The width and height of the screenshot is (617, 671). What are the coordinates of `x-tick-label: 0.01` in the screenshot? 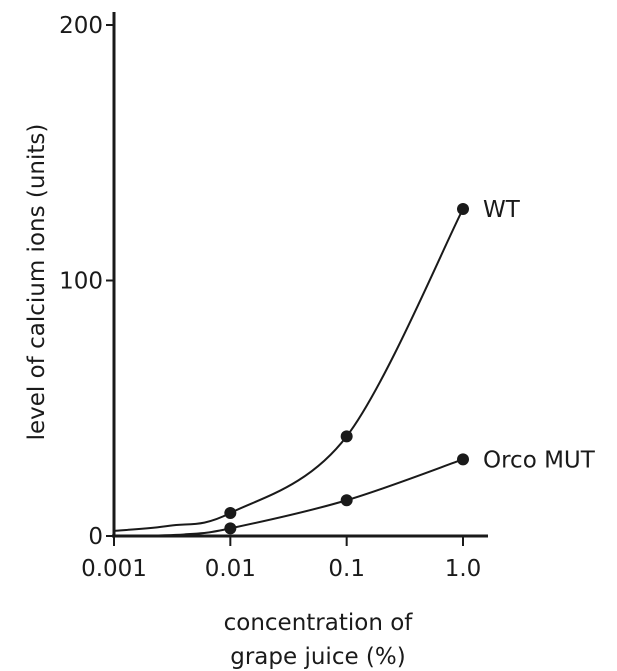 It's located at (230, 569).